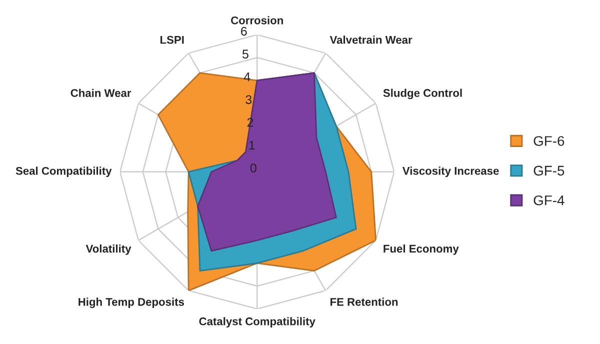 The width and height of the screenshot is (600, 344). I want to click on spoke-label: FE Retention, so click(364, 302).